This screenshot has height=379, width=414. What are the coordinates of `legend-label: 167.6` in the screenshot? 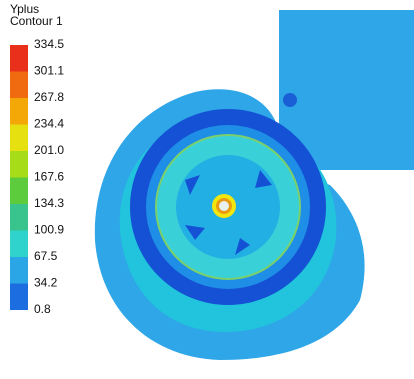 It's located at (49, 177).